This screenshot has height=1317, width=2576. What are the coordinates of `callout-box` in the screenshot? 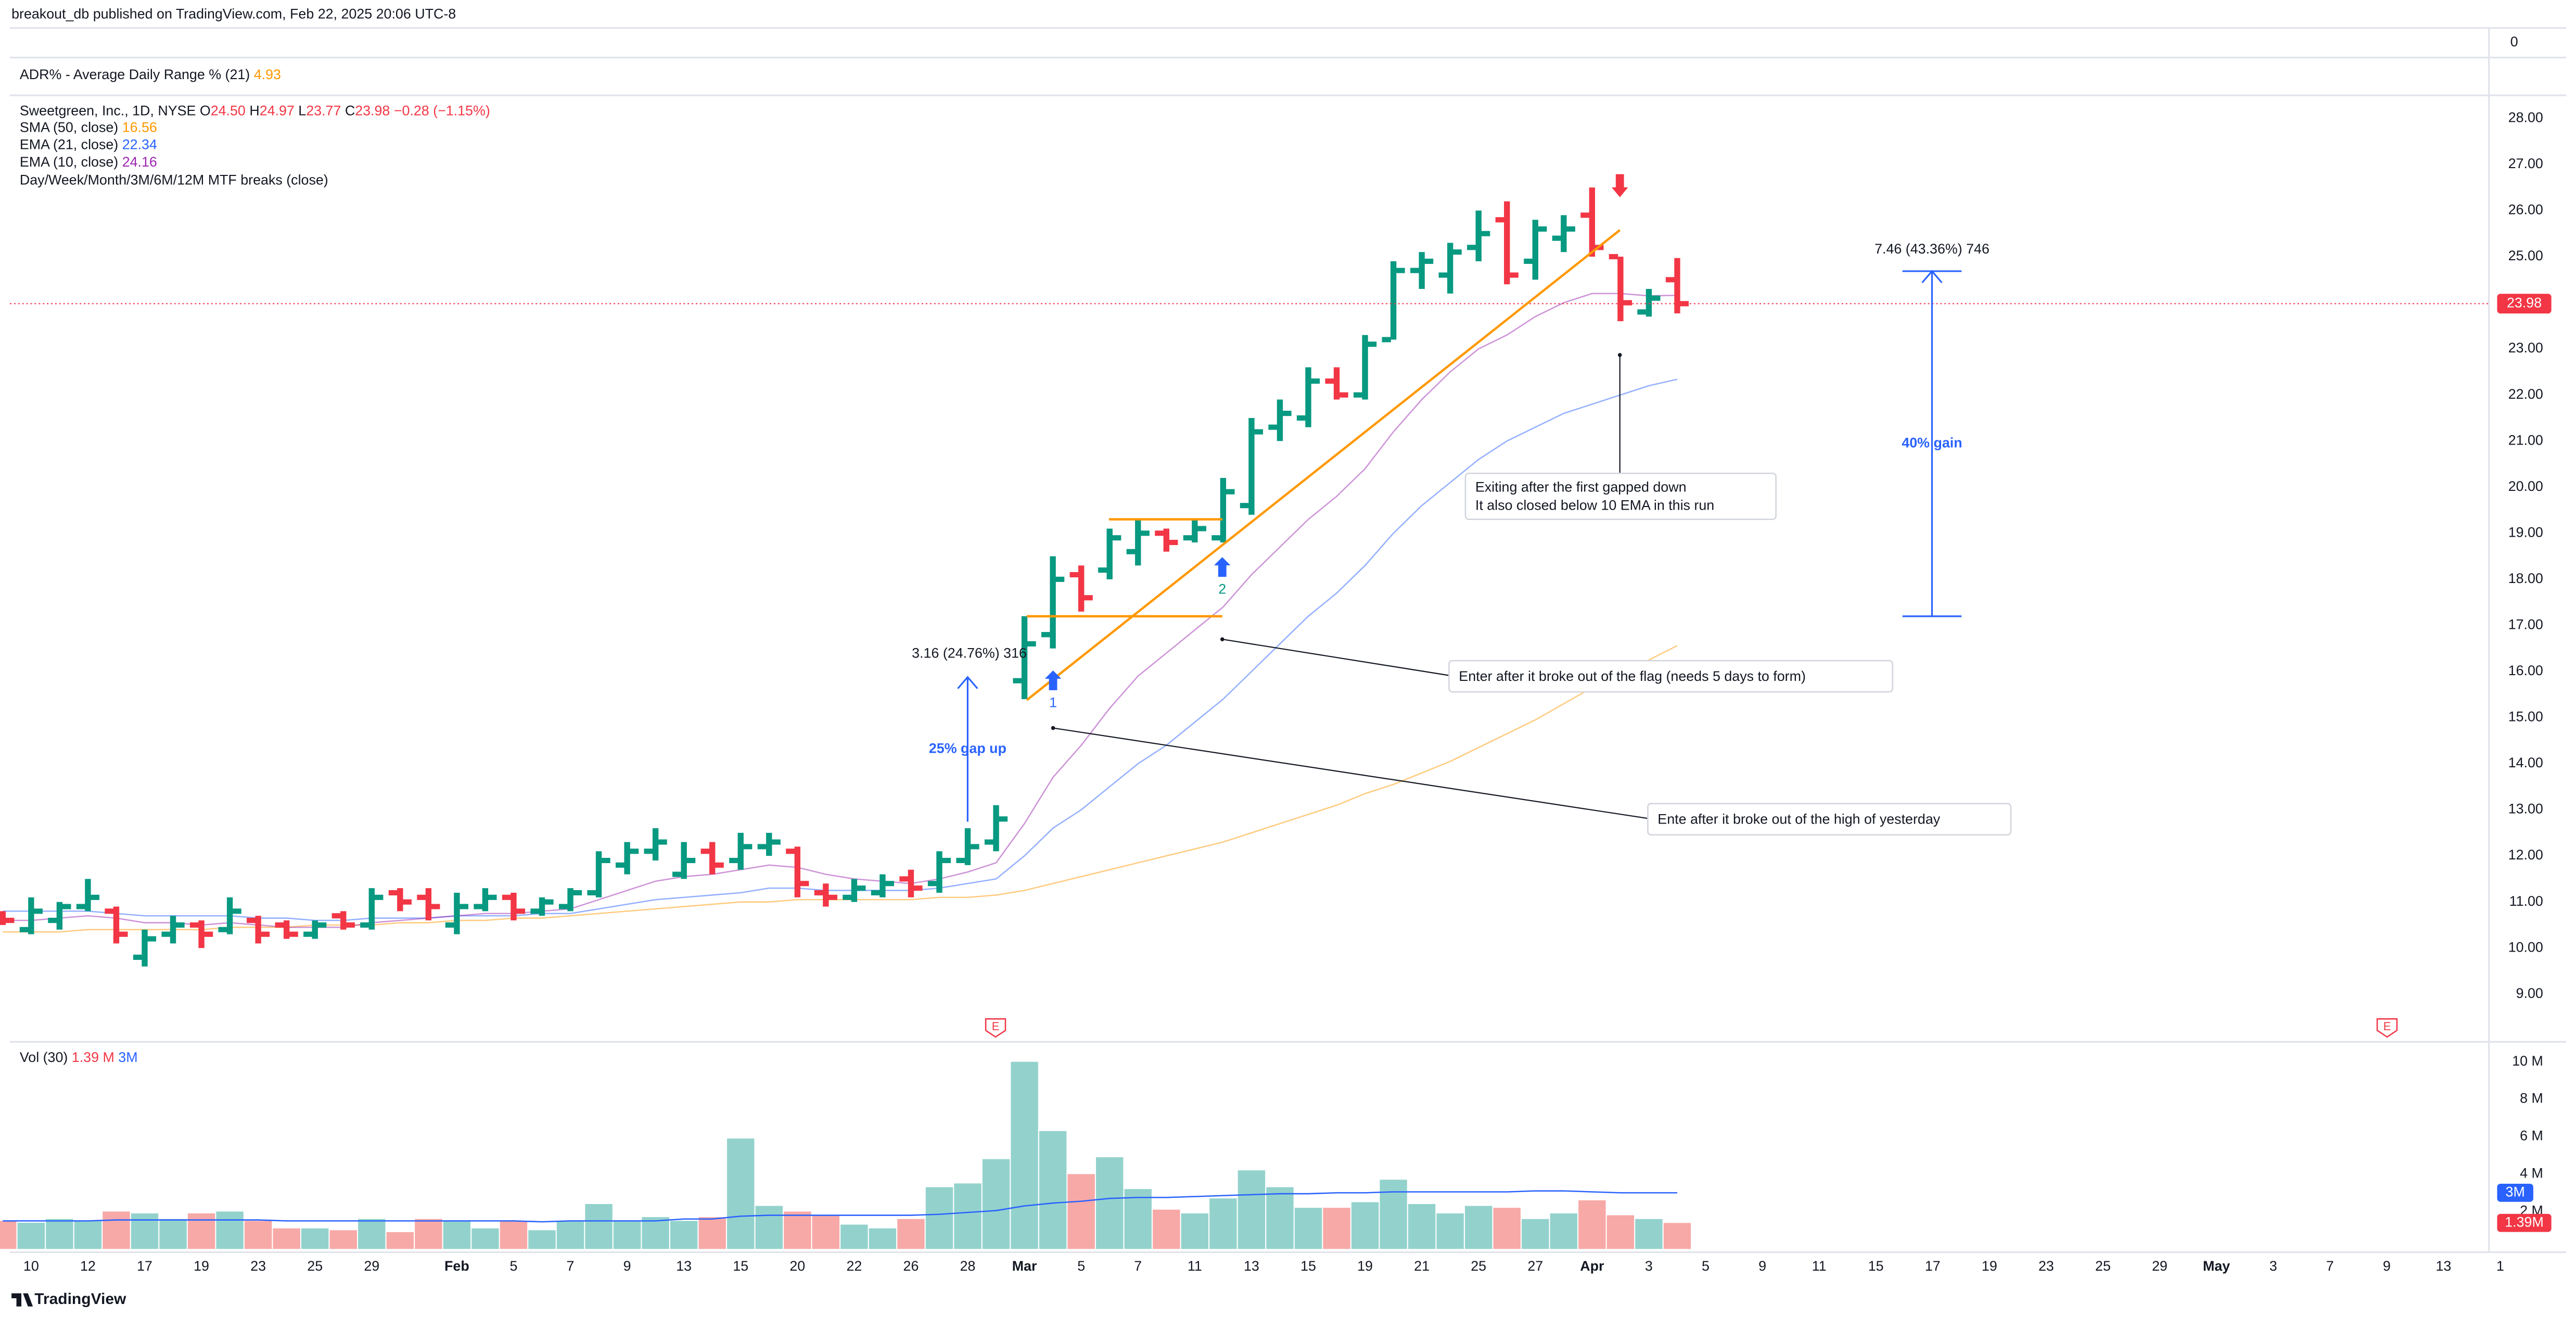 It's located at (1829, 819).